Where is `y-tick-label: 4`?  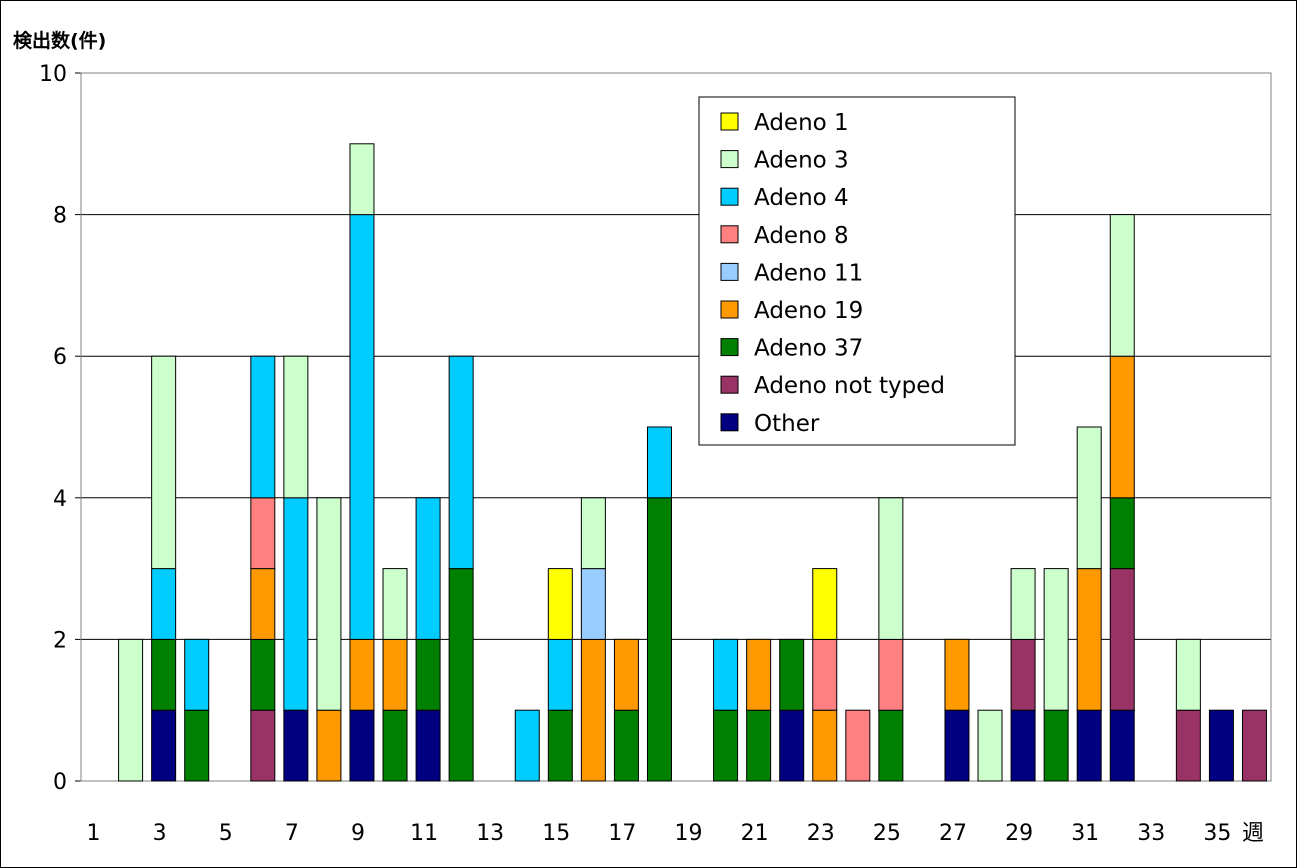 y-tick-label: 4 is located at coordinates (60, 499).